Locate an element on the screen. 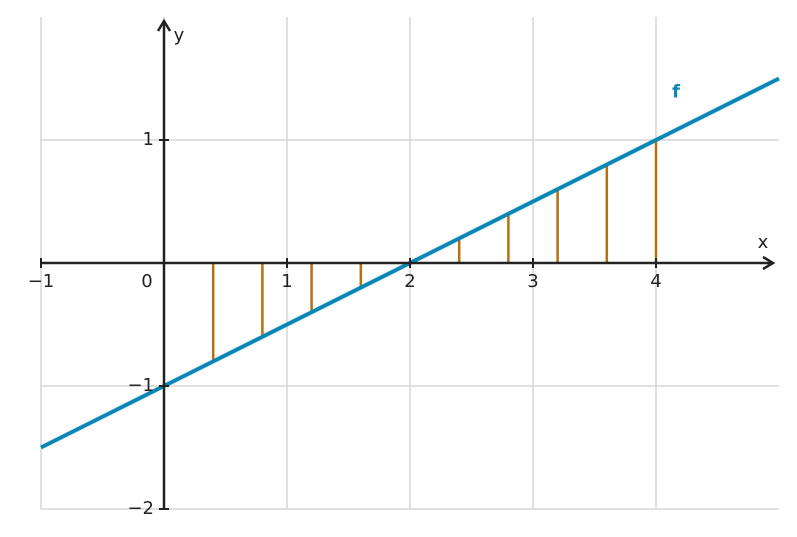  y-tick-label: 1 is located at coordinates (148, 139).